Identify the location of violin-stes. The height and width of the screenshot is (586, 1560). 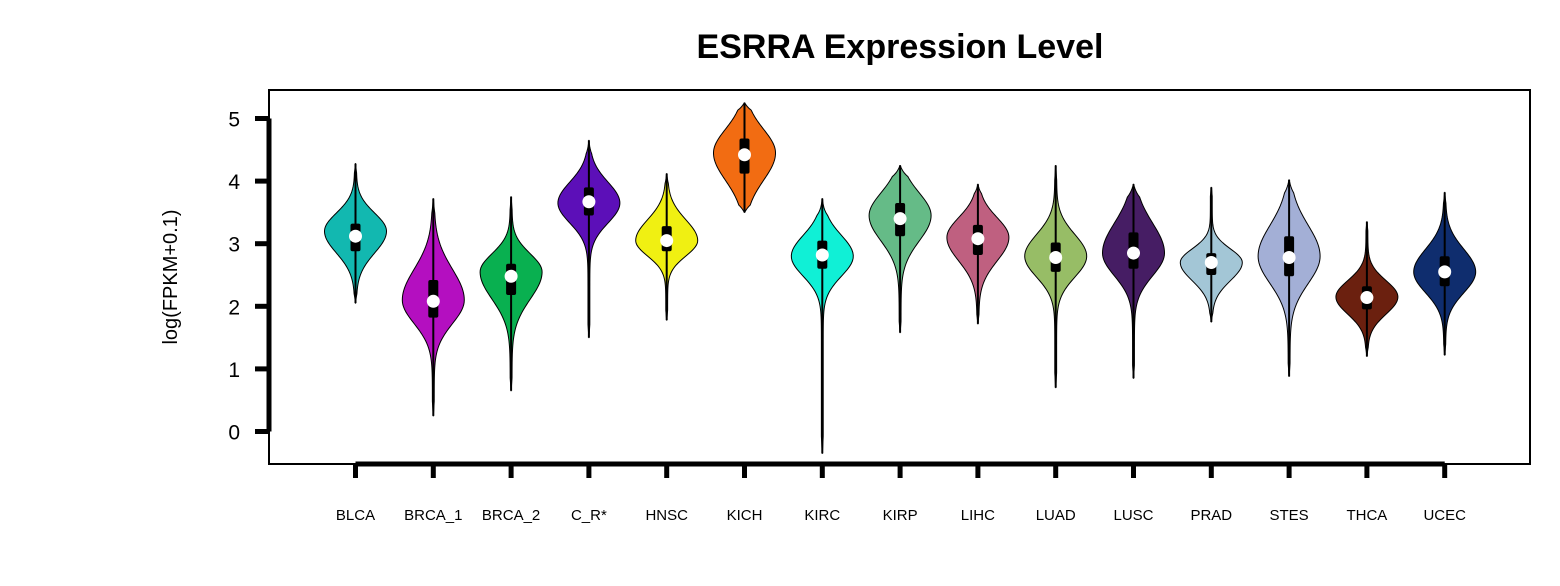
(1289, 278).